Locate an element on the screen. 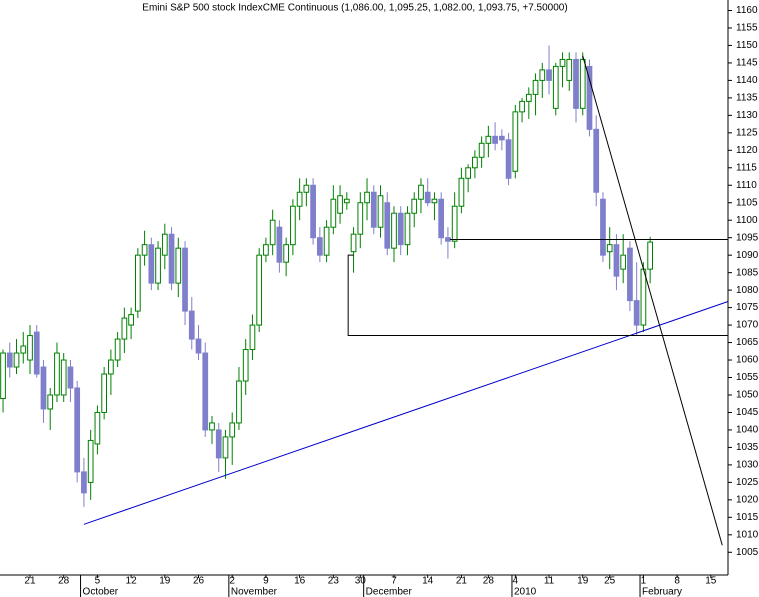 The height and width of the screenshot is (597, 759). y-tick-label: 1065 is located at coordinates (747, 342).